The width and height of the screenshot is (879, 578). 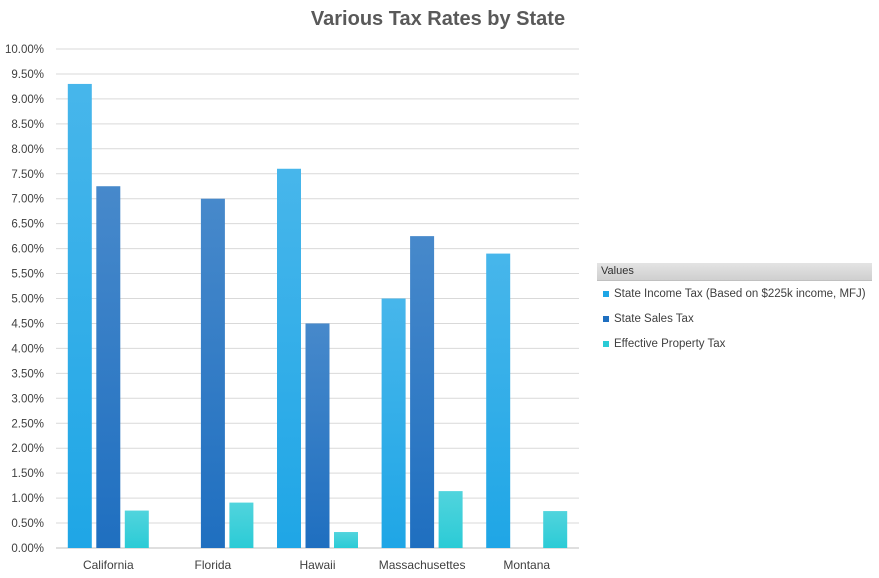 What do you see at coordinates (654, 318) in the screenshot?
I see `legend-label: State Sales Tax` at bounding box center [654, 318].